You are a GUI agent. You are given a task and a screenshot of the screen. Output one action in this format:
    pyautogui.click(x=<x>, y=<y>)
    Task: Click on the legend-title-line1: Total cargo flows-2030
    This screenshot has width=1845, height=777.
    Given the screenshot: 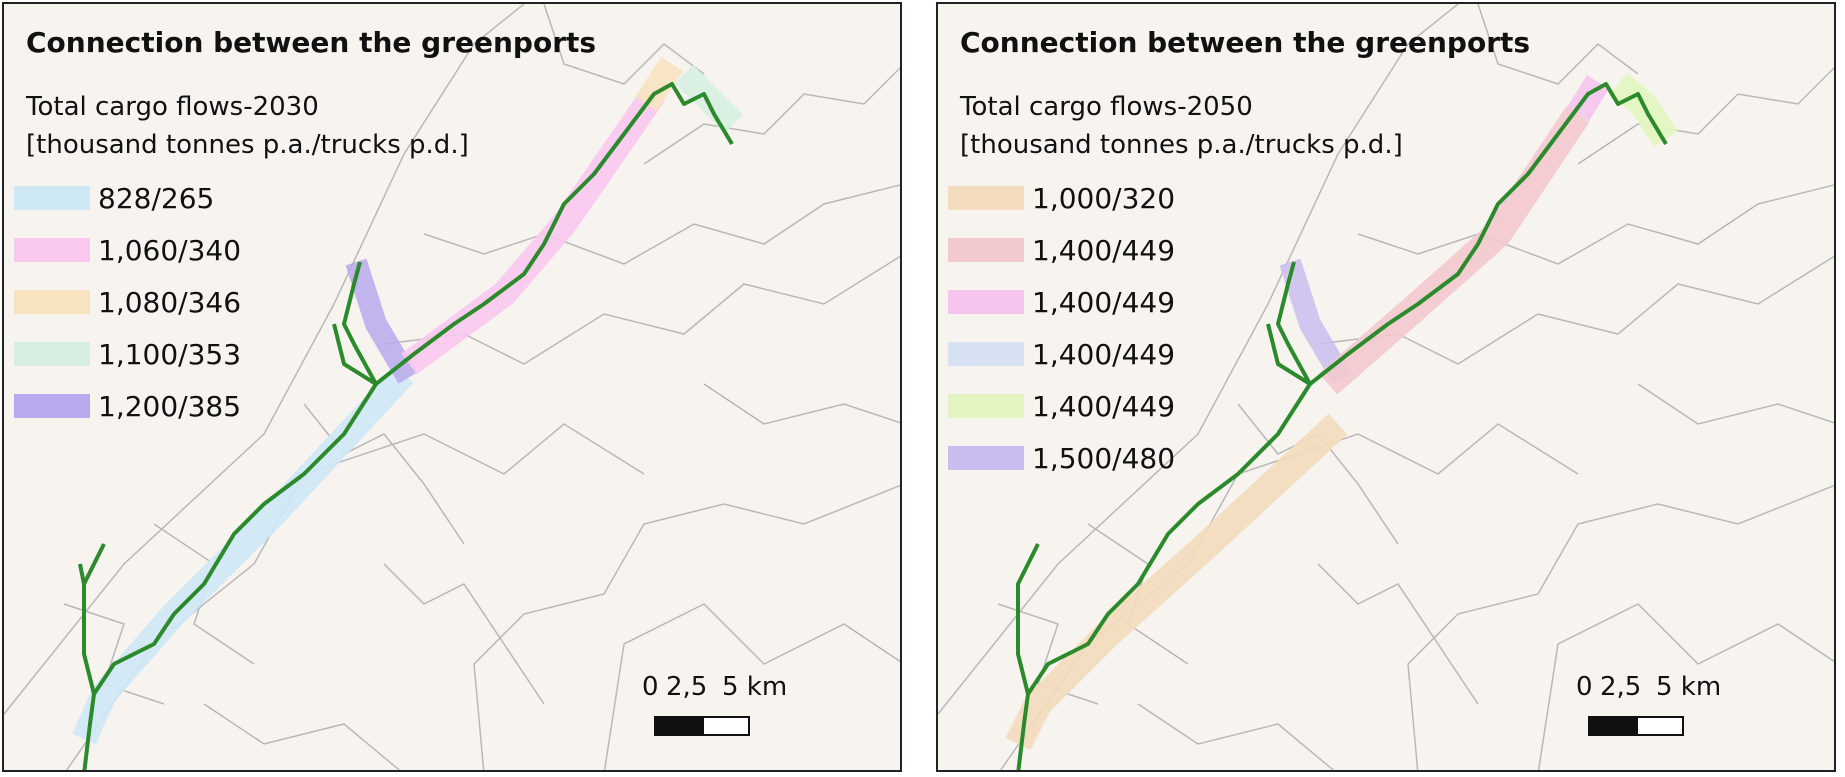 What is the action you would take?
    pyautogui.click(x=172, y=107)
    